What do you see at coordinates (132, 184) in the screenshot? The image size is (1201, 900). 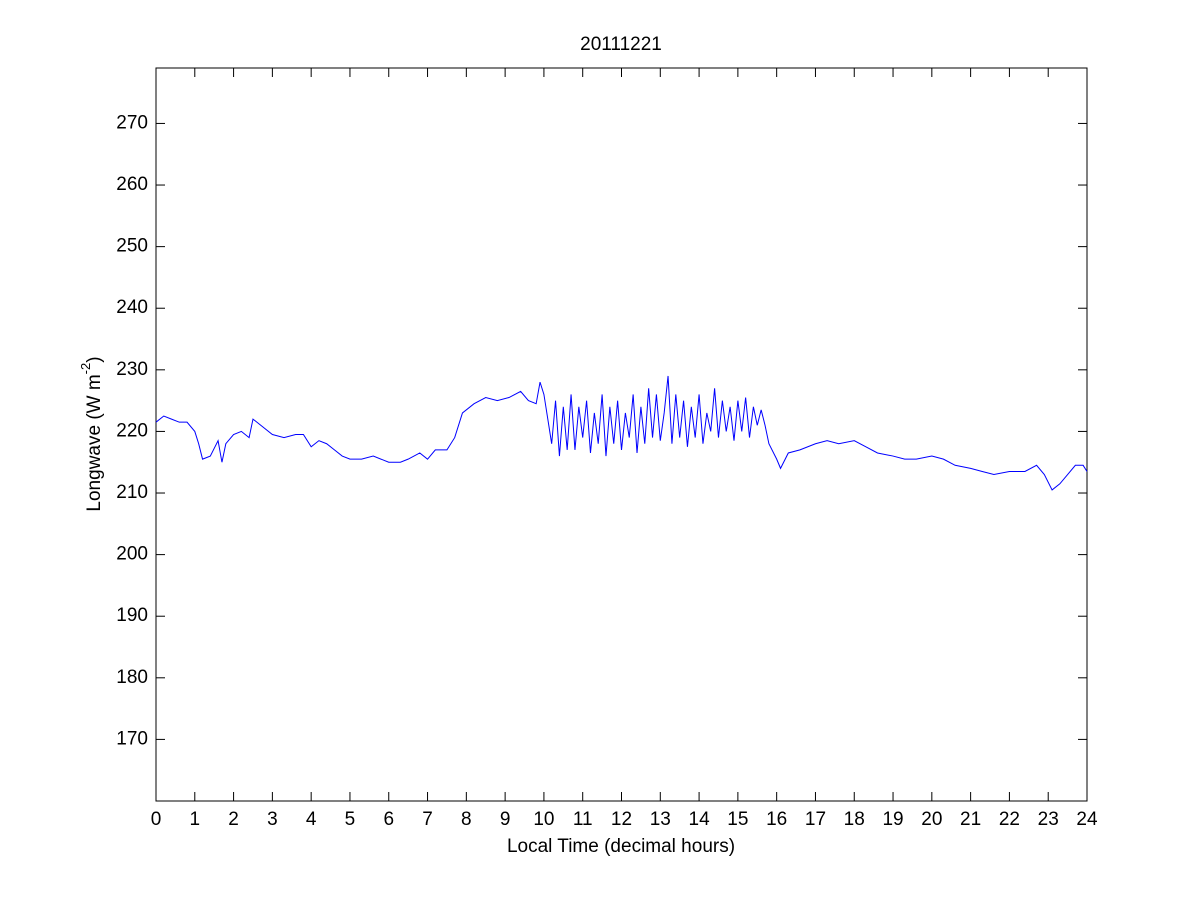 I see `y-tick-label: 260` at bounding box center [132, 184].